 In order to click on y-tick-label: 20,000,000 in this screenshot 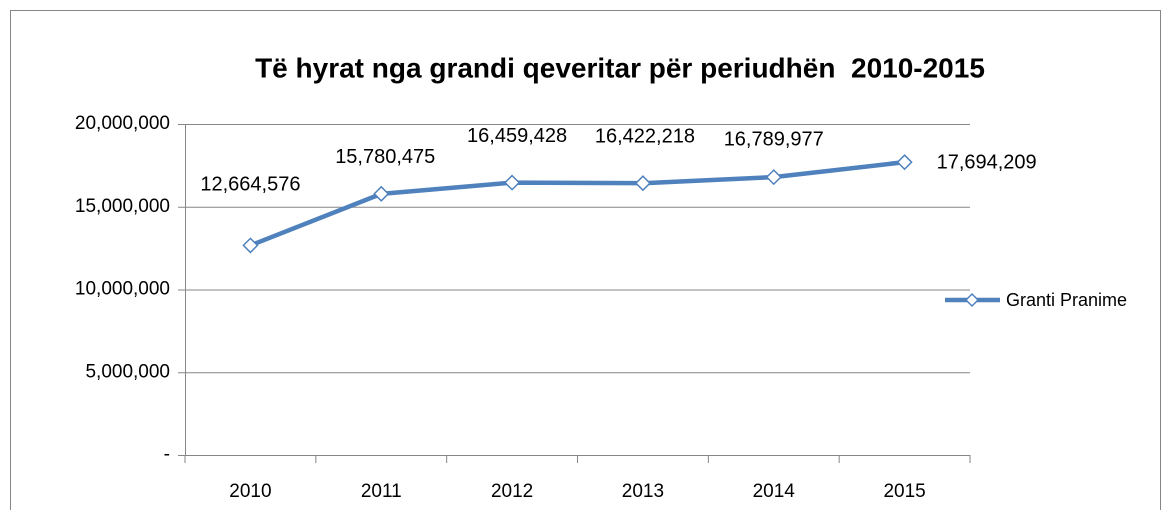, I will do `click(122, 123)`.